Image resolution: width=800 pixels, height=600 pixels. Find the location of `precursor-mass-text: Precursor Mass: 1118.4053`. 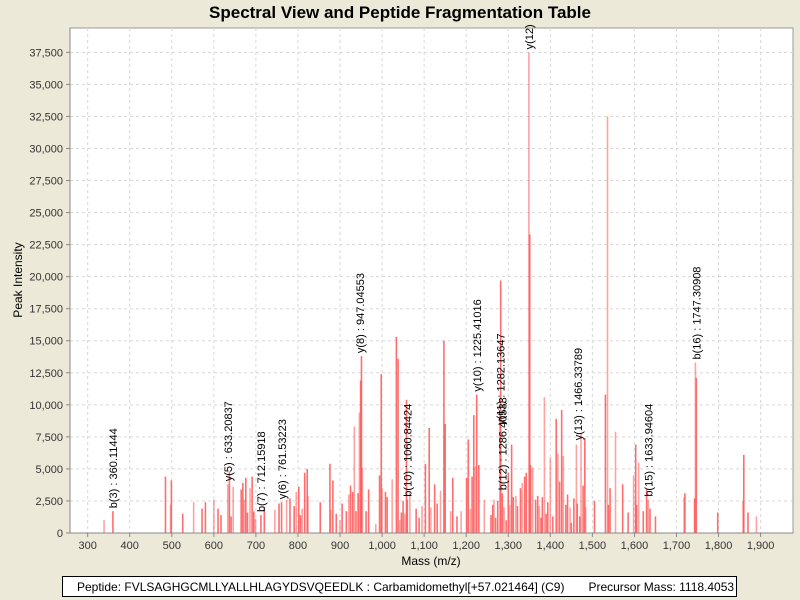

precursor-mass-text: Precursor Mass: 1118.4053 is located at coordinates (661, 586).